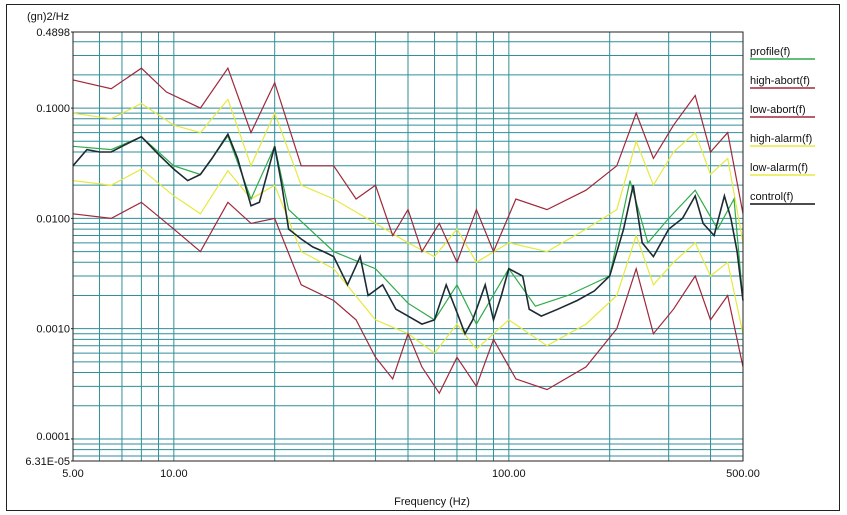 The width and height of the screenshot is (847, 515). Describe the element at coordinates (53, 33) in the screenshot. I see `y-tick-label: 0.4898` at that location.